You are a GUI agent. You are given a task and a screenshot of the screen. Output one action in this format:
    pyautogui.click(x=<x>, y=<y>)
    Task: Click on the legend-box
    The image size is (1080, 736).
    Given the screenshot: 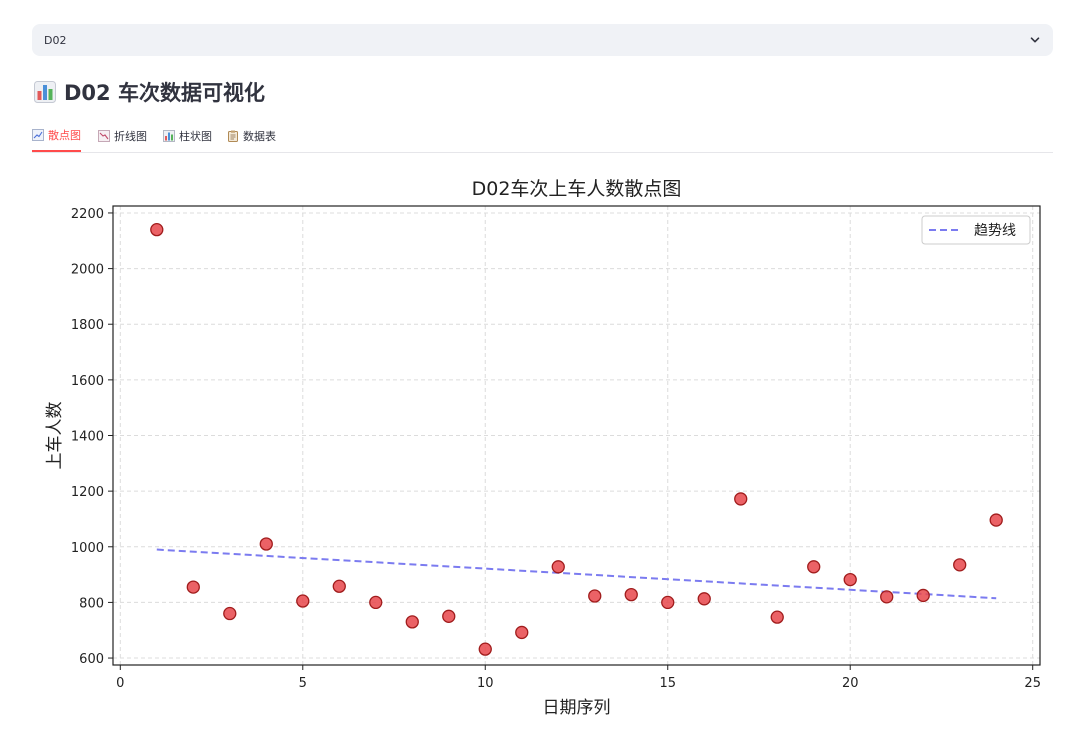 What is the action you would take?
    pyautogui.click(x=976, y=230)
    